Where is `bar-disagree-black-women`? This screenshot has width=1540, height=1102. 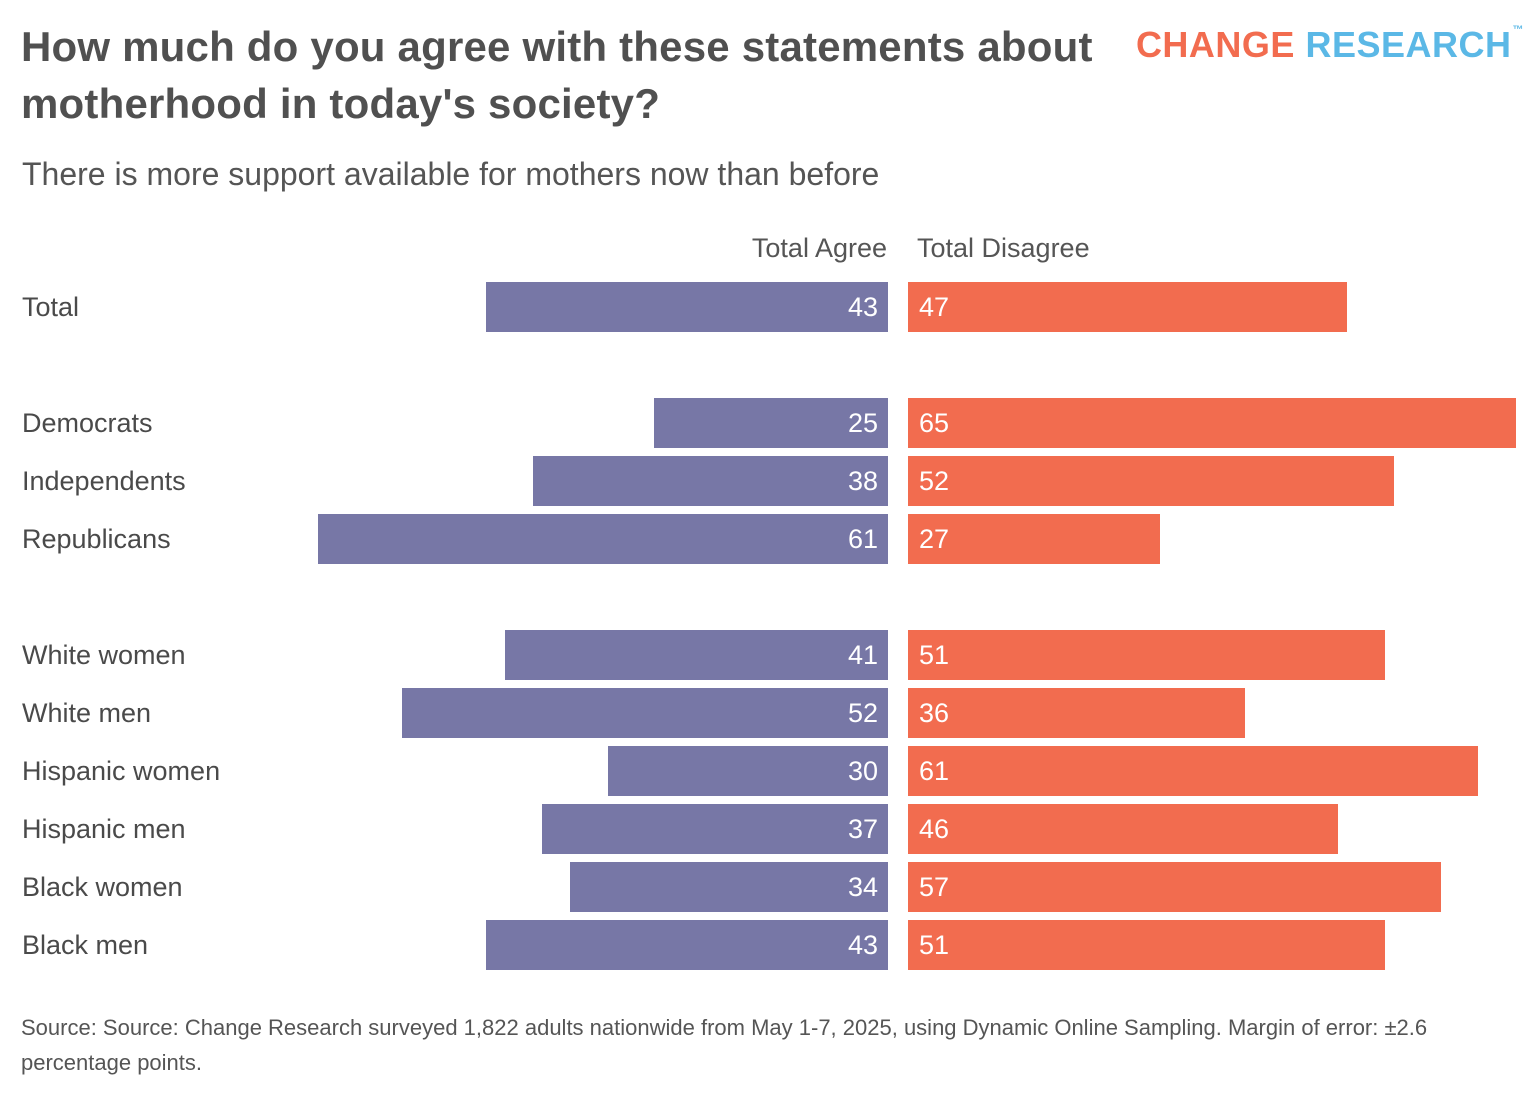
bar-disagree-black-women is located at coordinates (1174, 887).